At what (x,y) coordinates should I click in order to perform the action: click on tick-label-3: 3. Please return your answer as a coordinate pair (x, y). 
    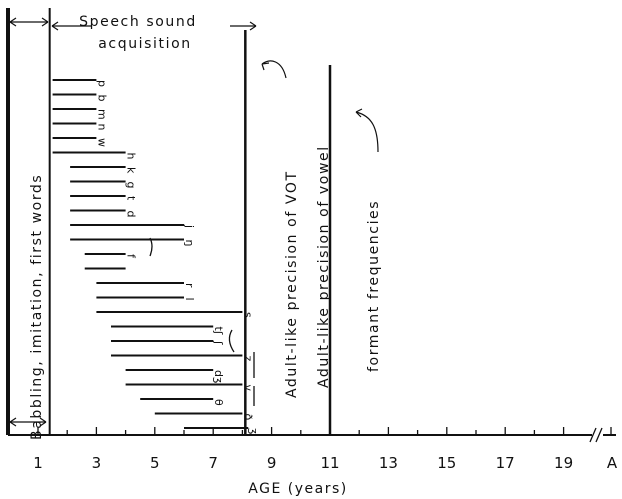
    Looking at the image, I should click on (97, 463).